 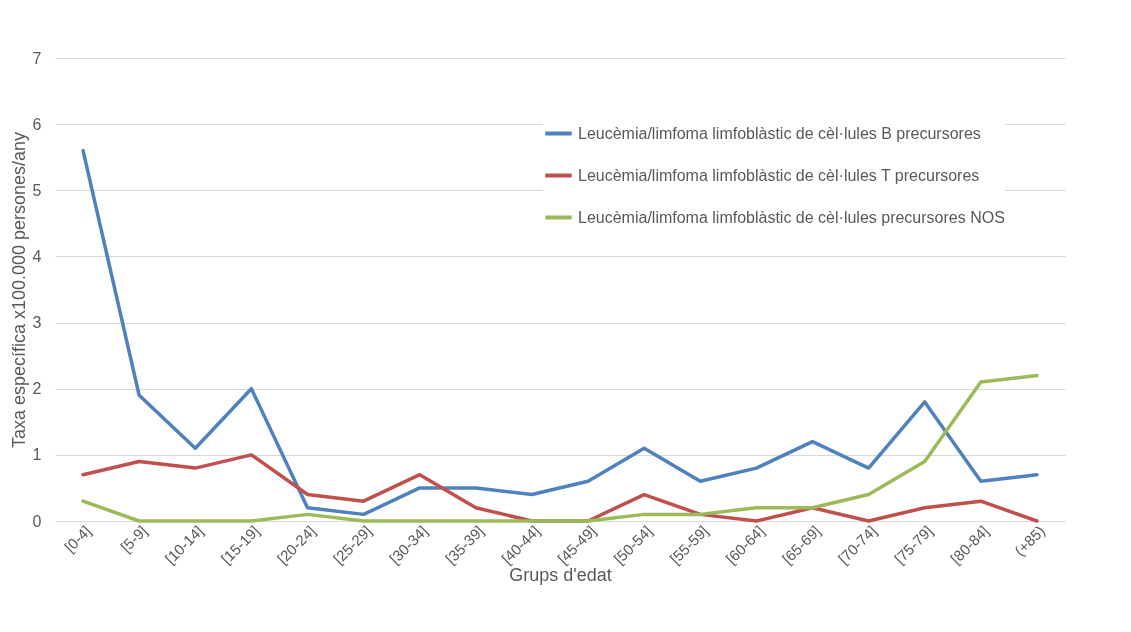 What do you see at coordinates (779, 175) in the screenshot?
I see `legend-label: Leucèmia/limfoma limfoblàstic de cèl·lules T precursores` at bounding box center [779, 175].